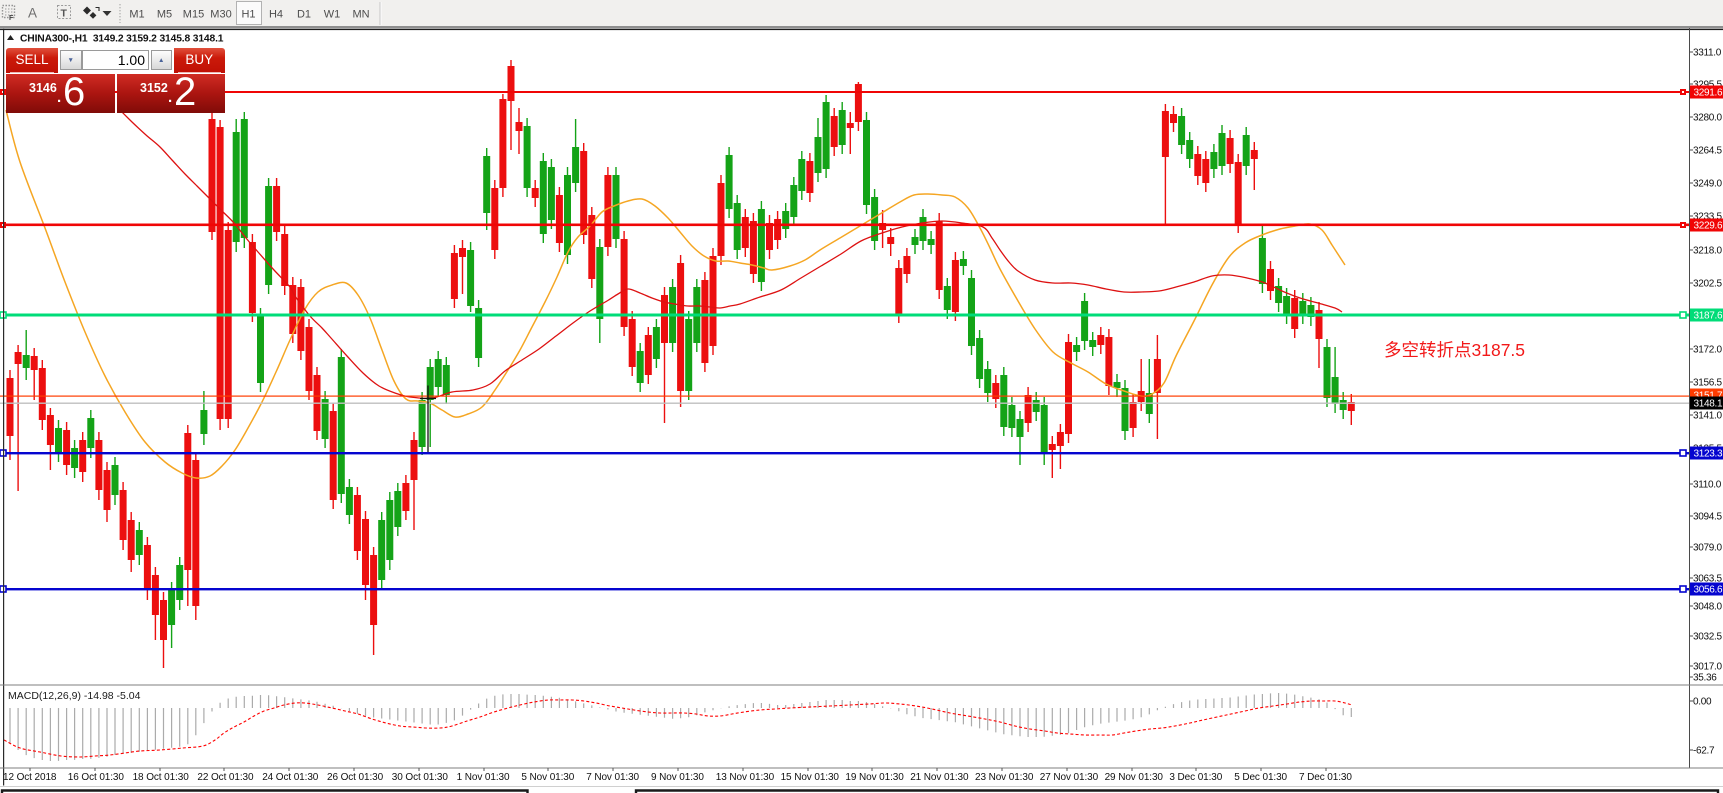  Describe the element at coordinates (1708, 607) in the screenshot. I see `svg-text: 3048.0` at that location.